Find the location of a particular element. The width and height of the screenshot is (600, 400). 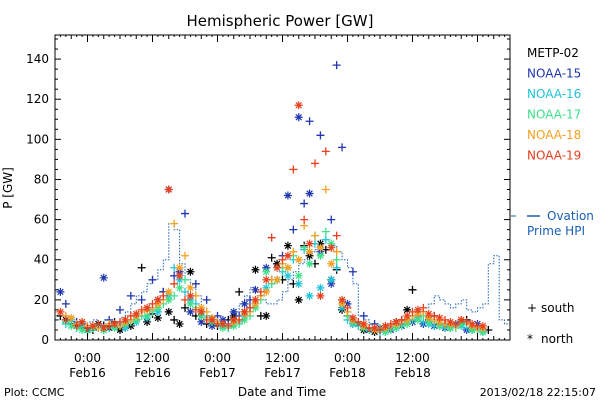

legend-entry-noaa-15: NOAA-15 is located at coordinates (554, 74).